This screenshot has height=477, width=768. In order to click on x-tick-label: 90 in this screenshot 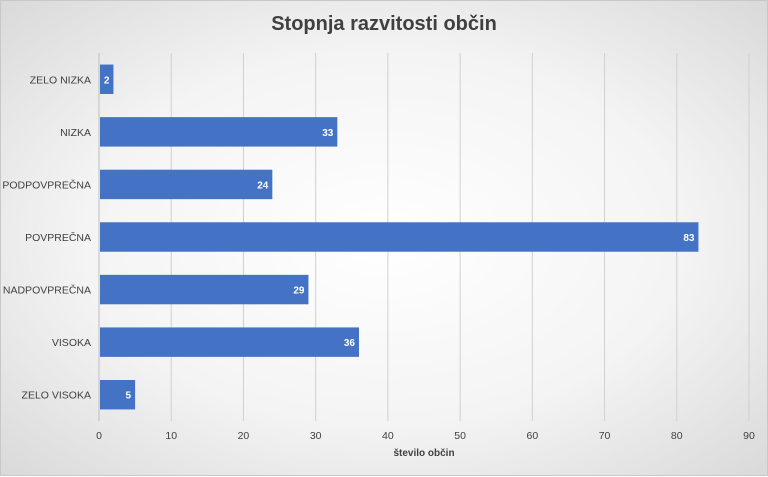, I will do `click(749, 436)`.